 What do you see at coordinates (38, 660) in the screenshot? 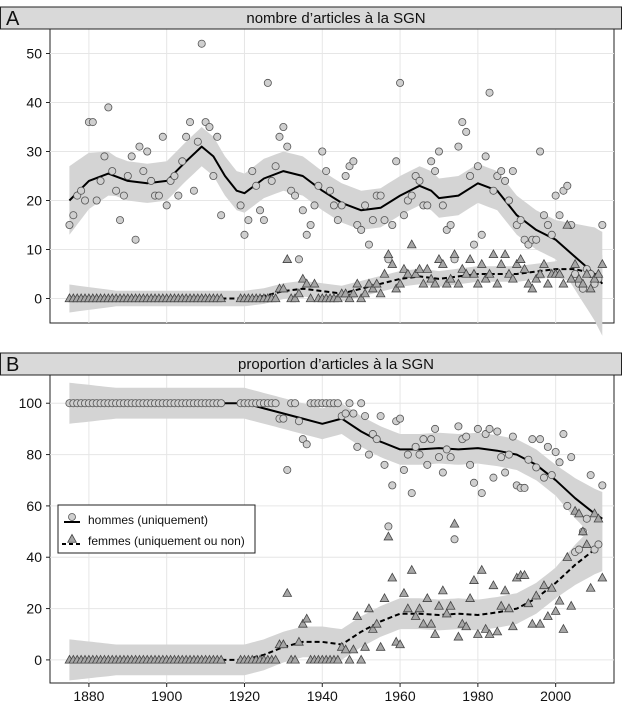
I see `y-tick-label: 0` at bounding box center [38, 660].